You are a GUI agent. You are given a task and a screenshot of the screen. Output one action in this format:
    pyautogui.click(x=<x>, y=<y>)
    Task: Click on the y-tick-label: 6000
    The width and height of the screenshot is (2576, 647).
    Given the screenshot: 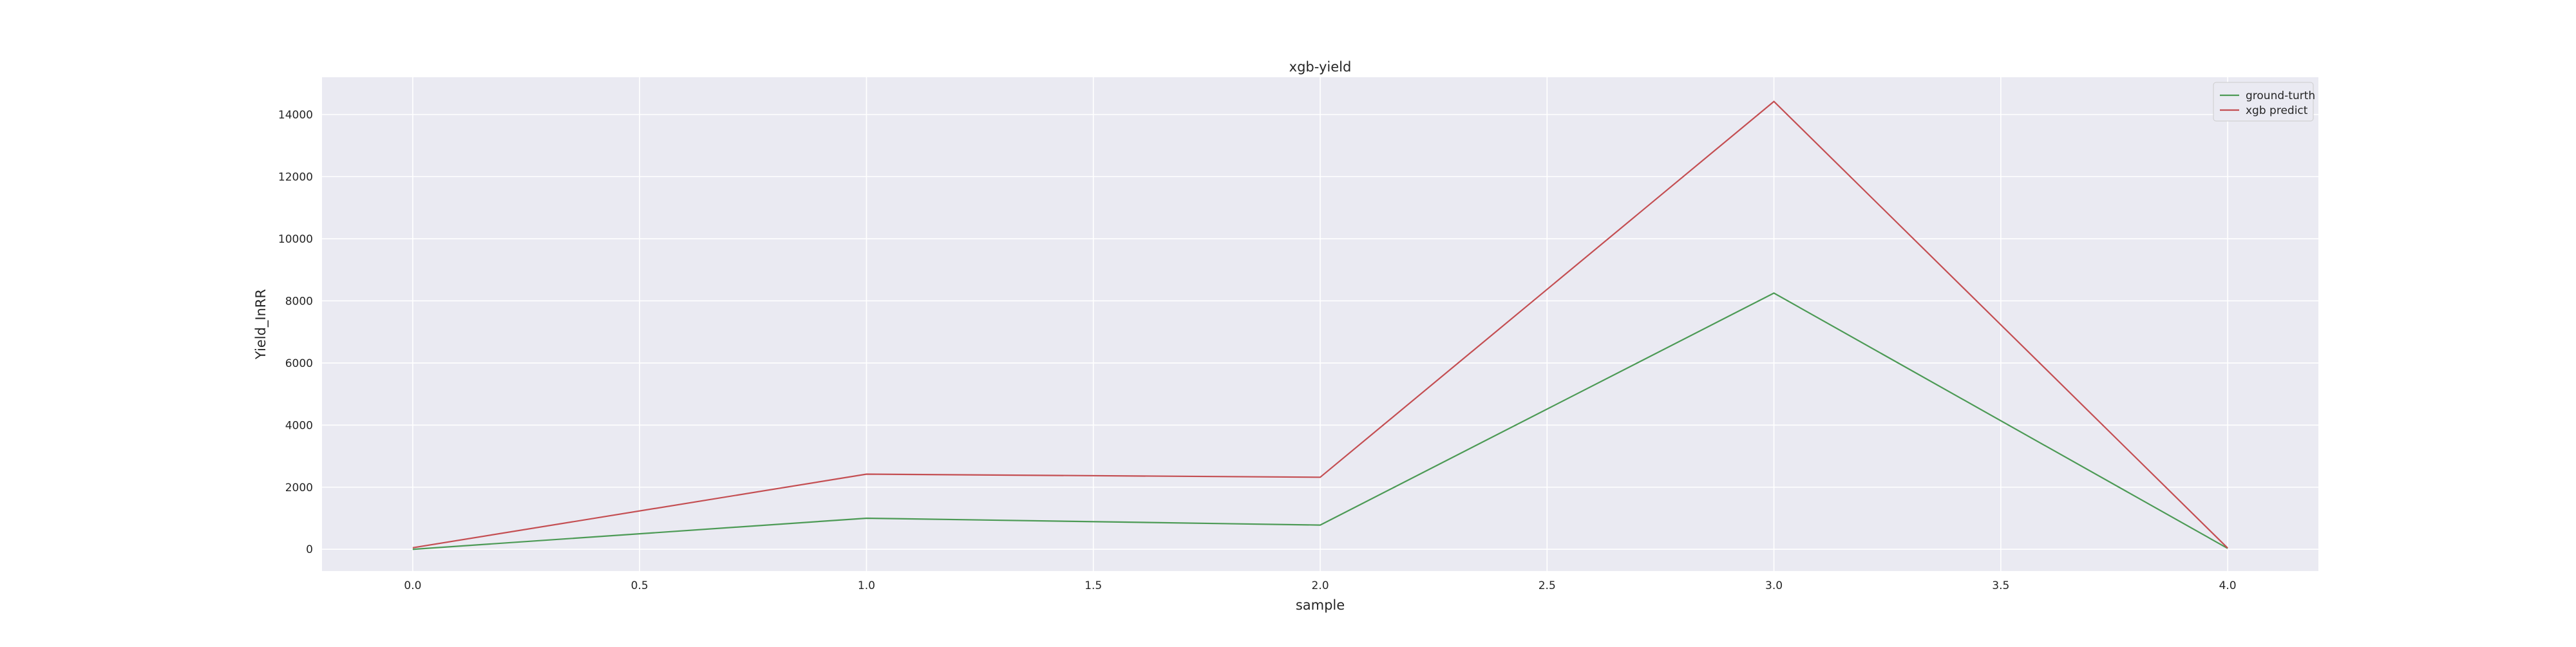 What is the action you would take?
    pyautogui.click(x=299, y=363)
    